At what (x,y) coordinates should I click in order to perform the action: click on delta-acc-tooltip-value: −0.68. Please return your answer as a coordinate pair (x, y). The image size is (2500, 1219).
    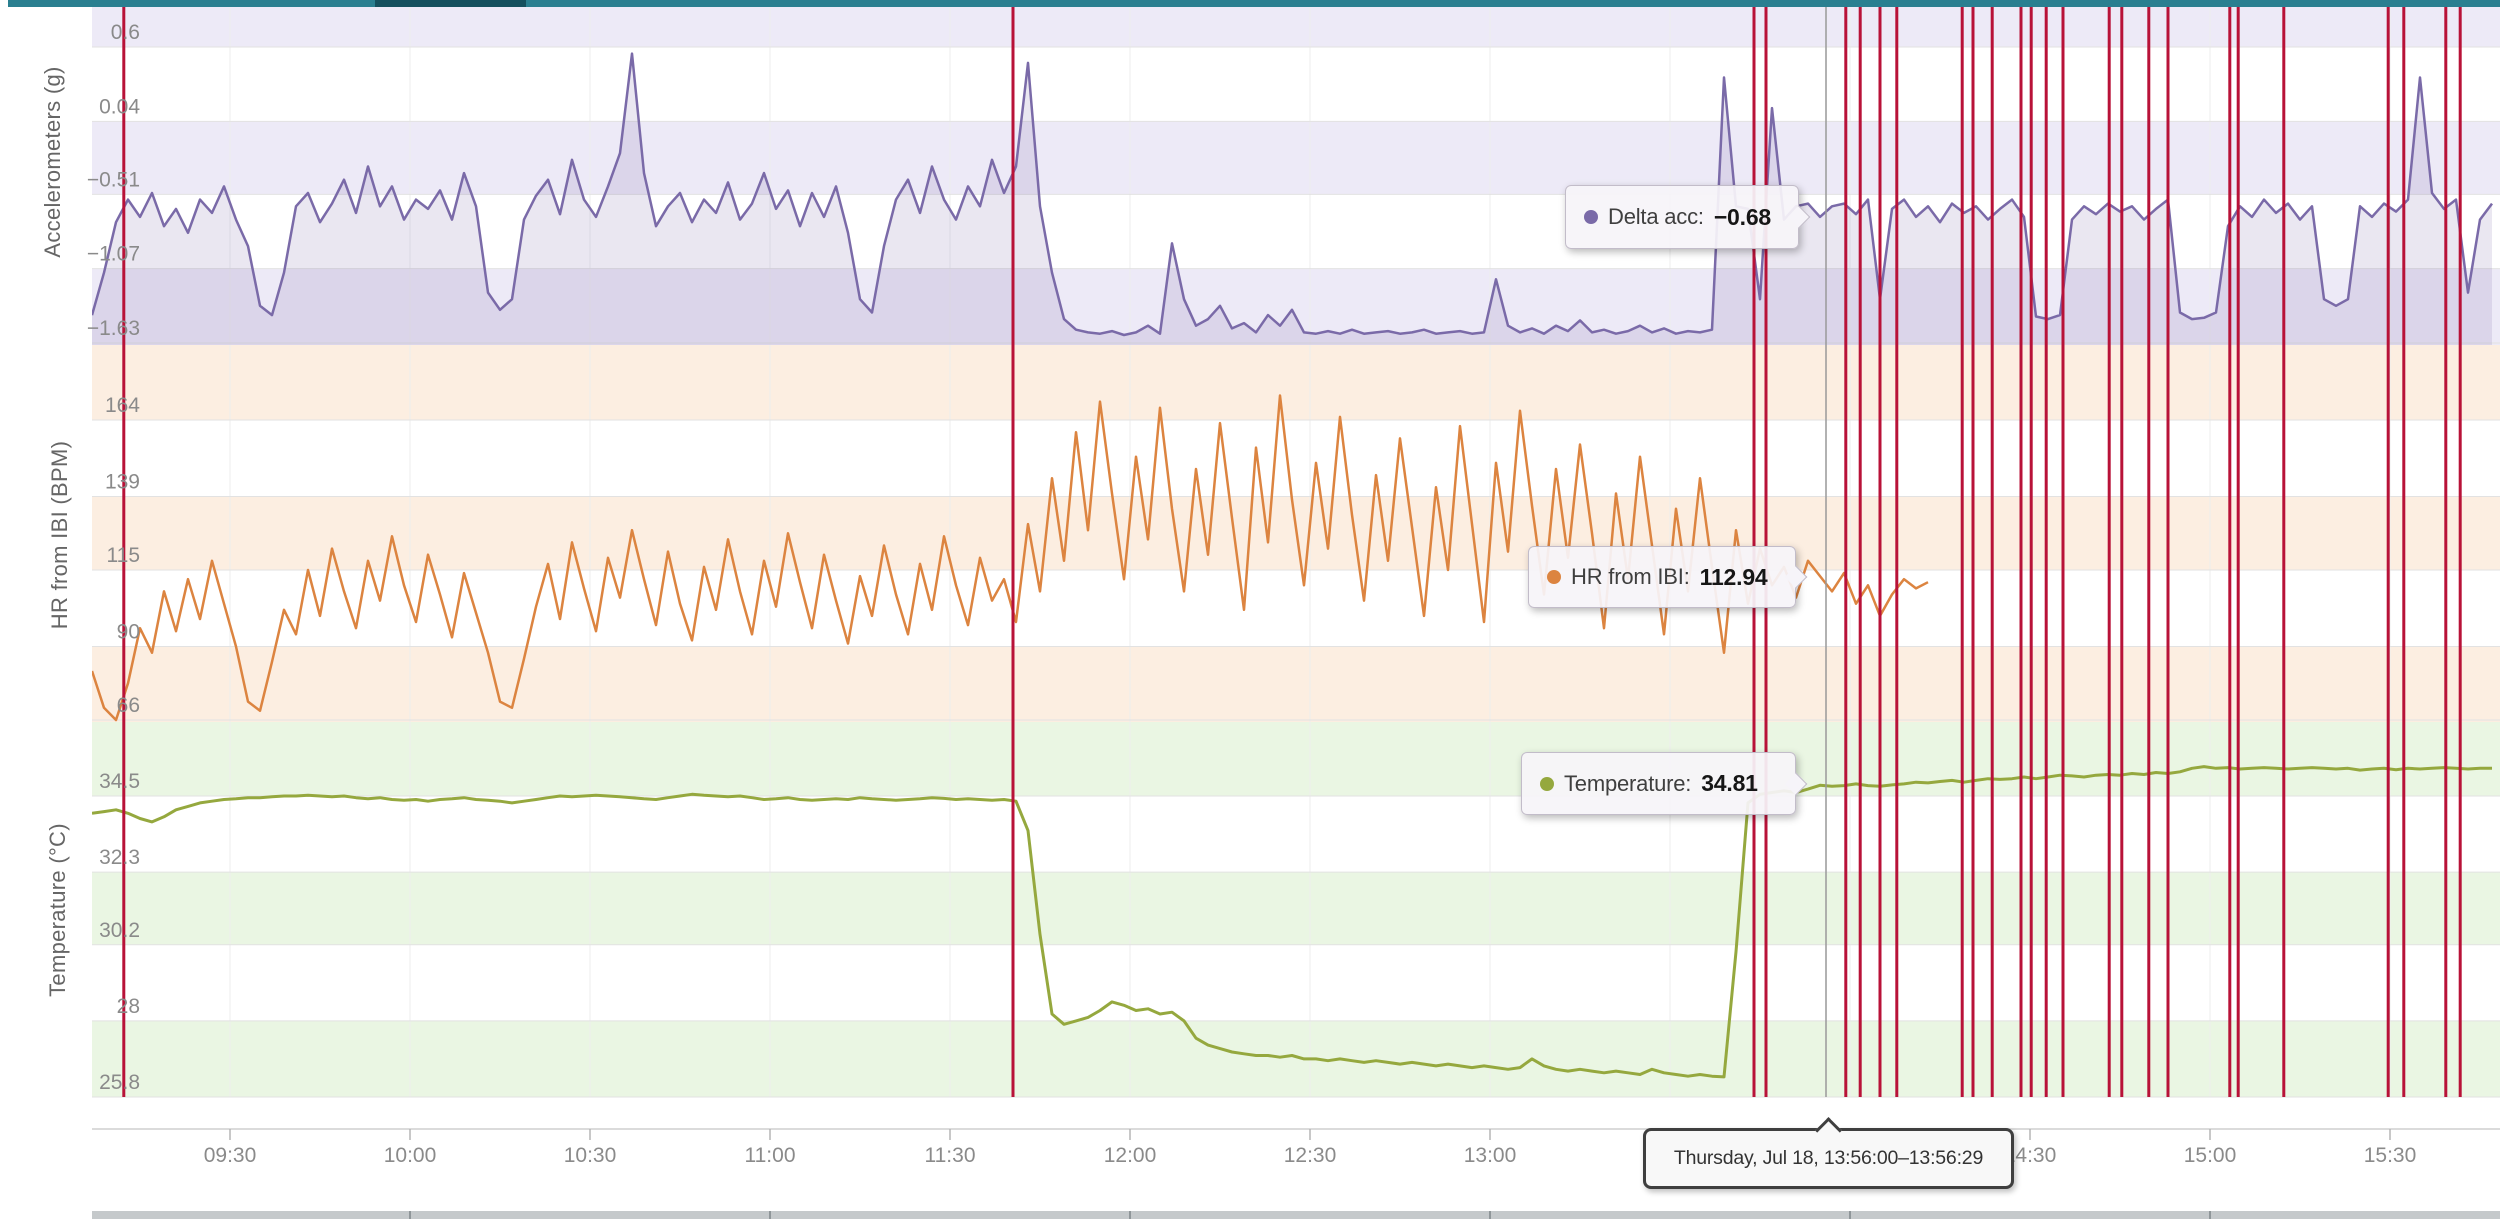
    Looking at the image, I should click on (1742, 216).